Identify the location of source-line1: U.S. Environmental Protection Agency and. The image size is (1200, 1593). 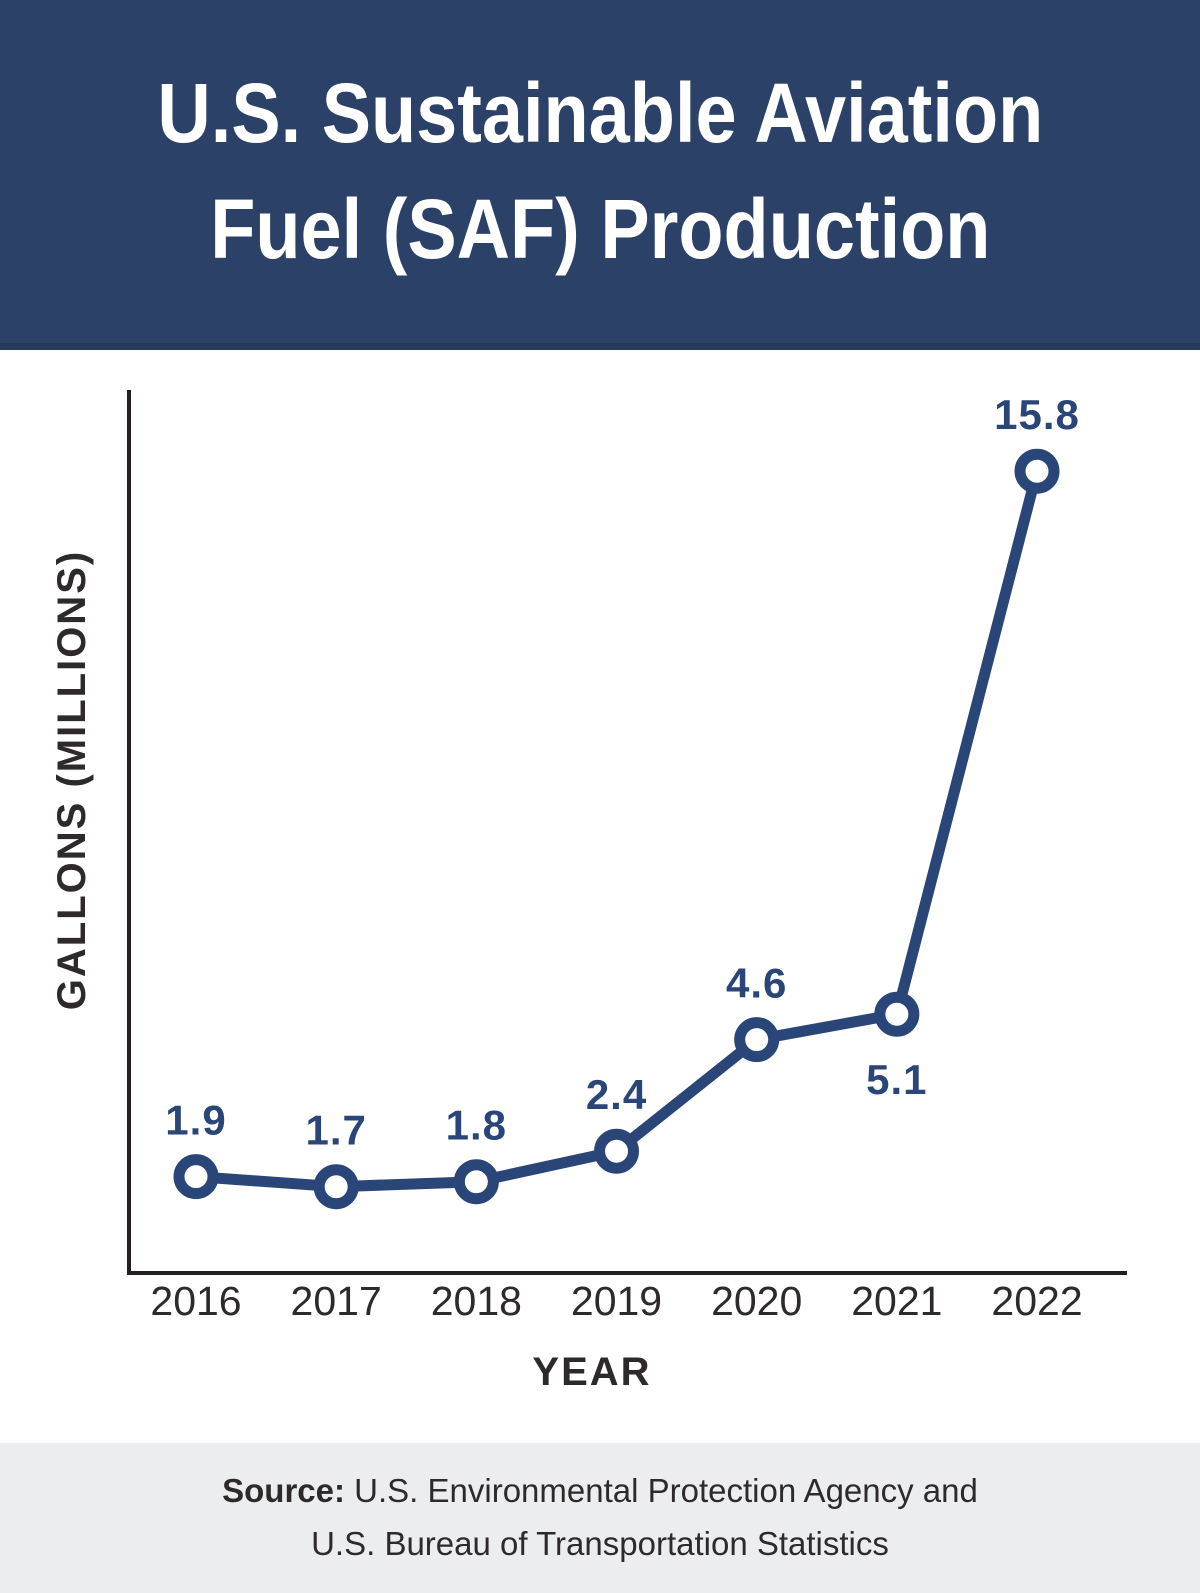
(666, 1491).